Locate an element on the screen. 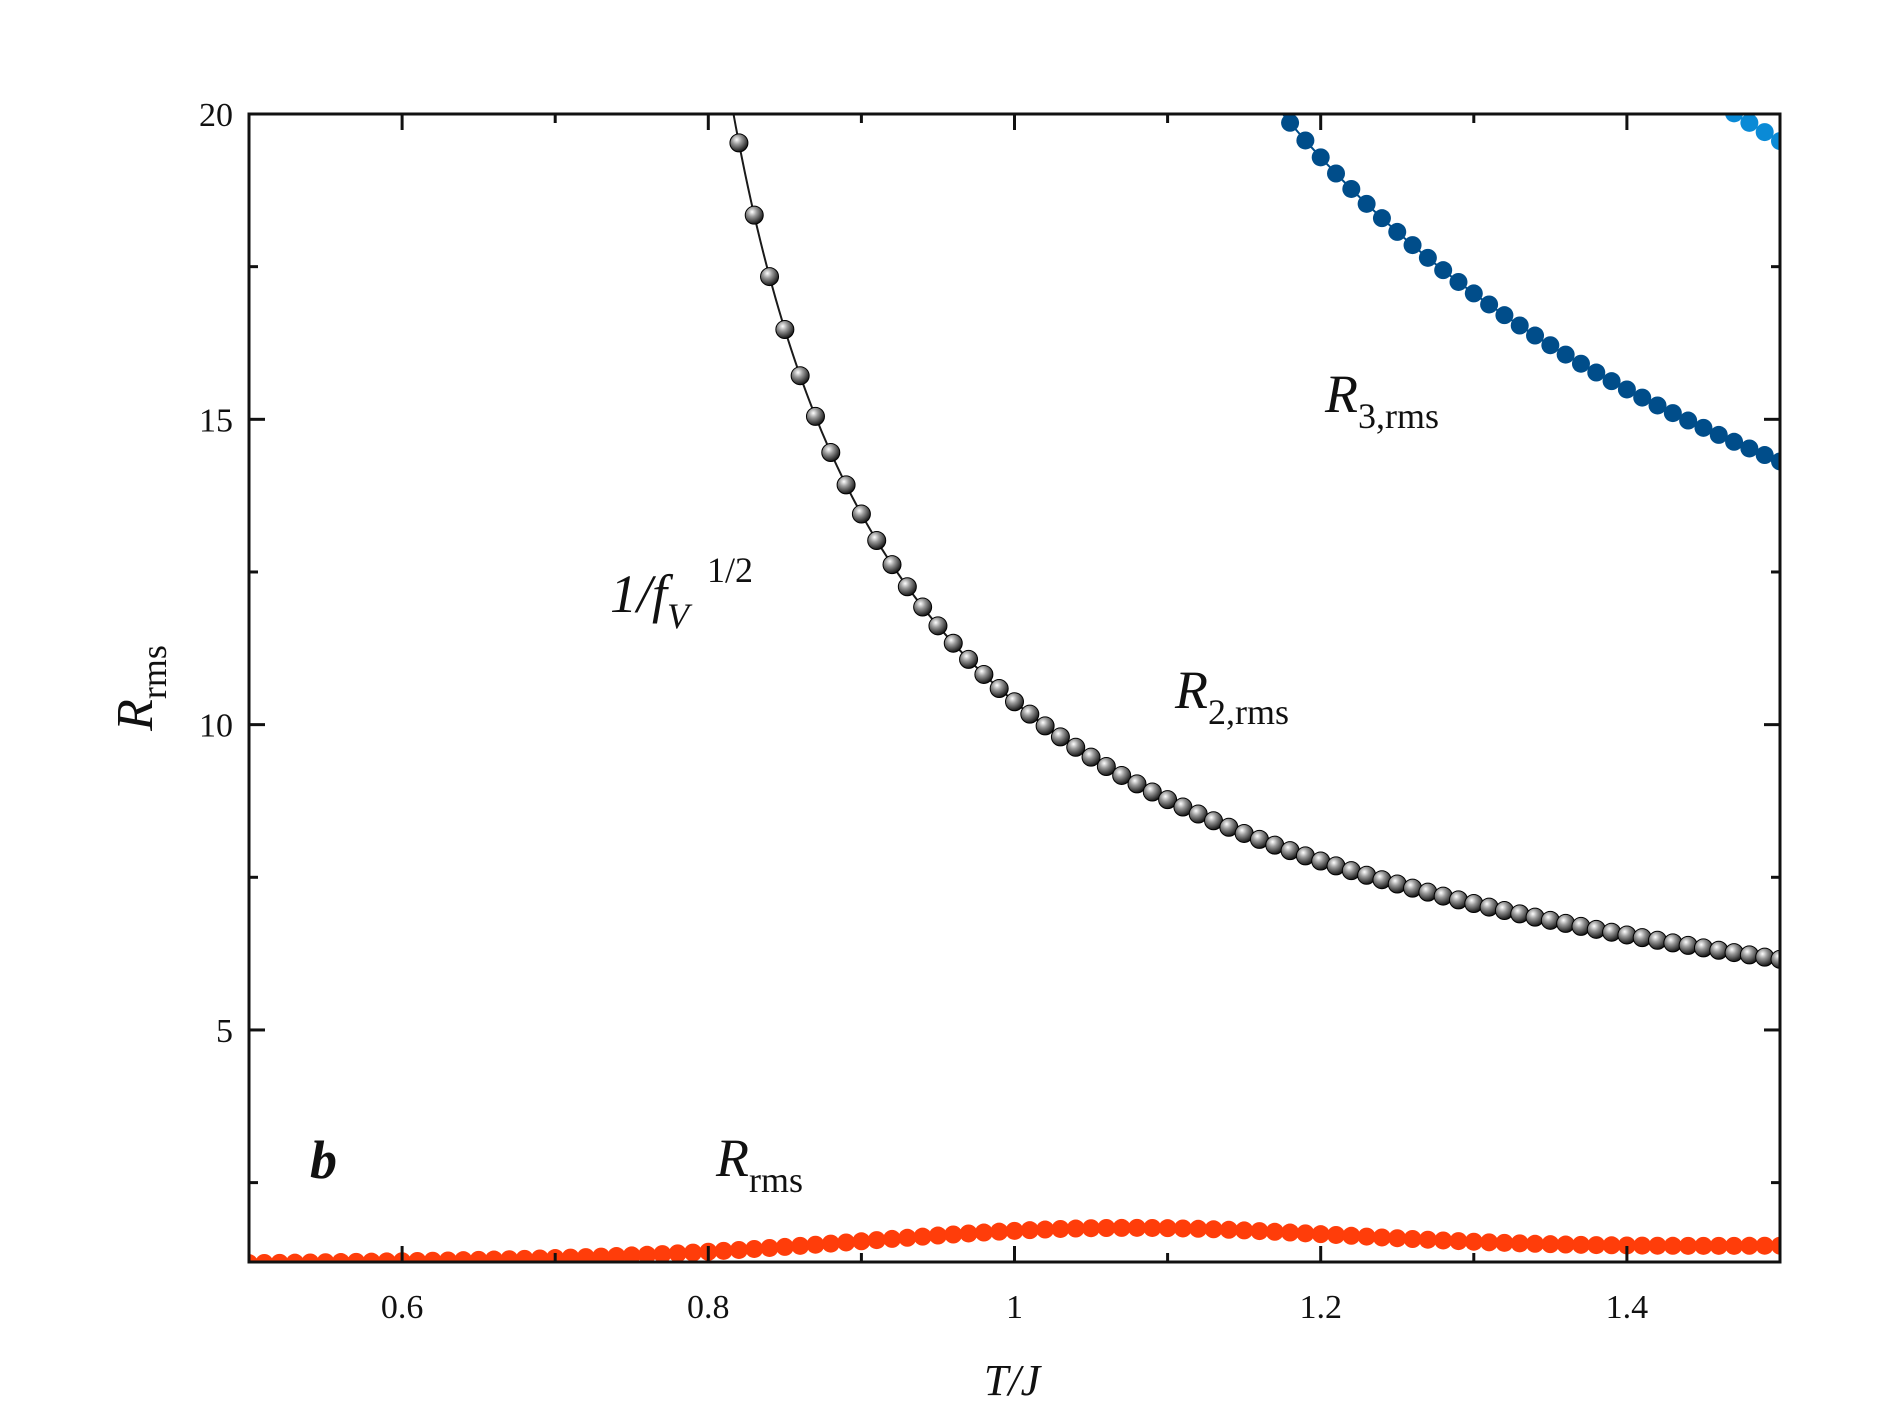 The image size is (1889, 1417). series-label-rrms: Rrms is located at coordinates (759, 1164).